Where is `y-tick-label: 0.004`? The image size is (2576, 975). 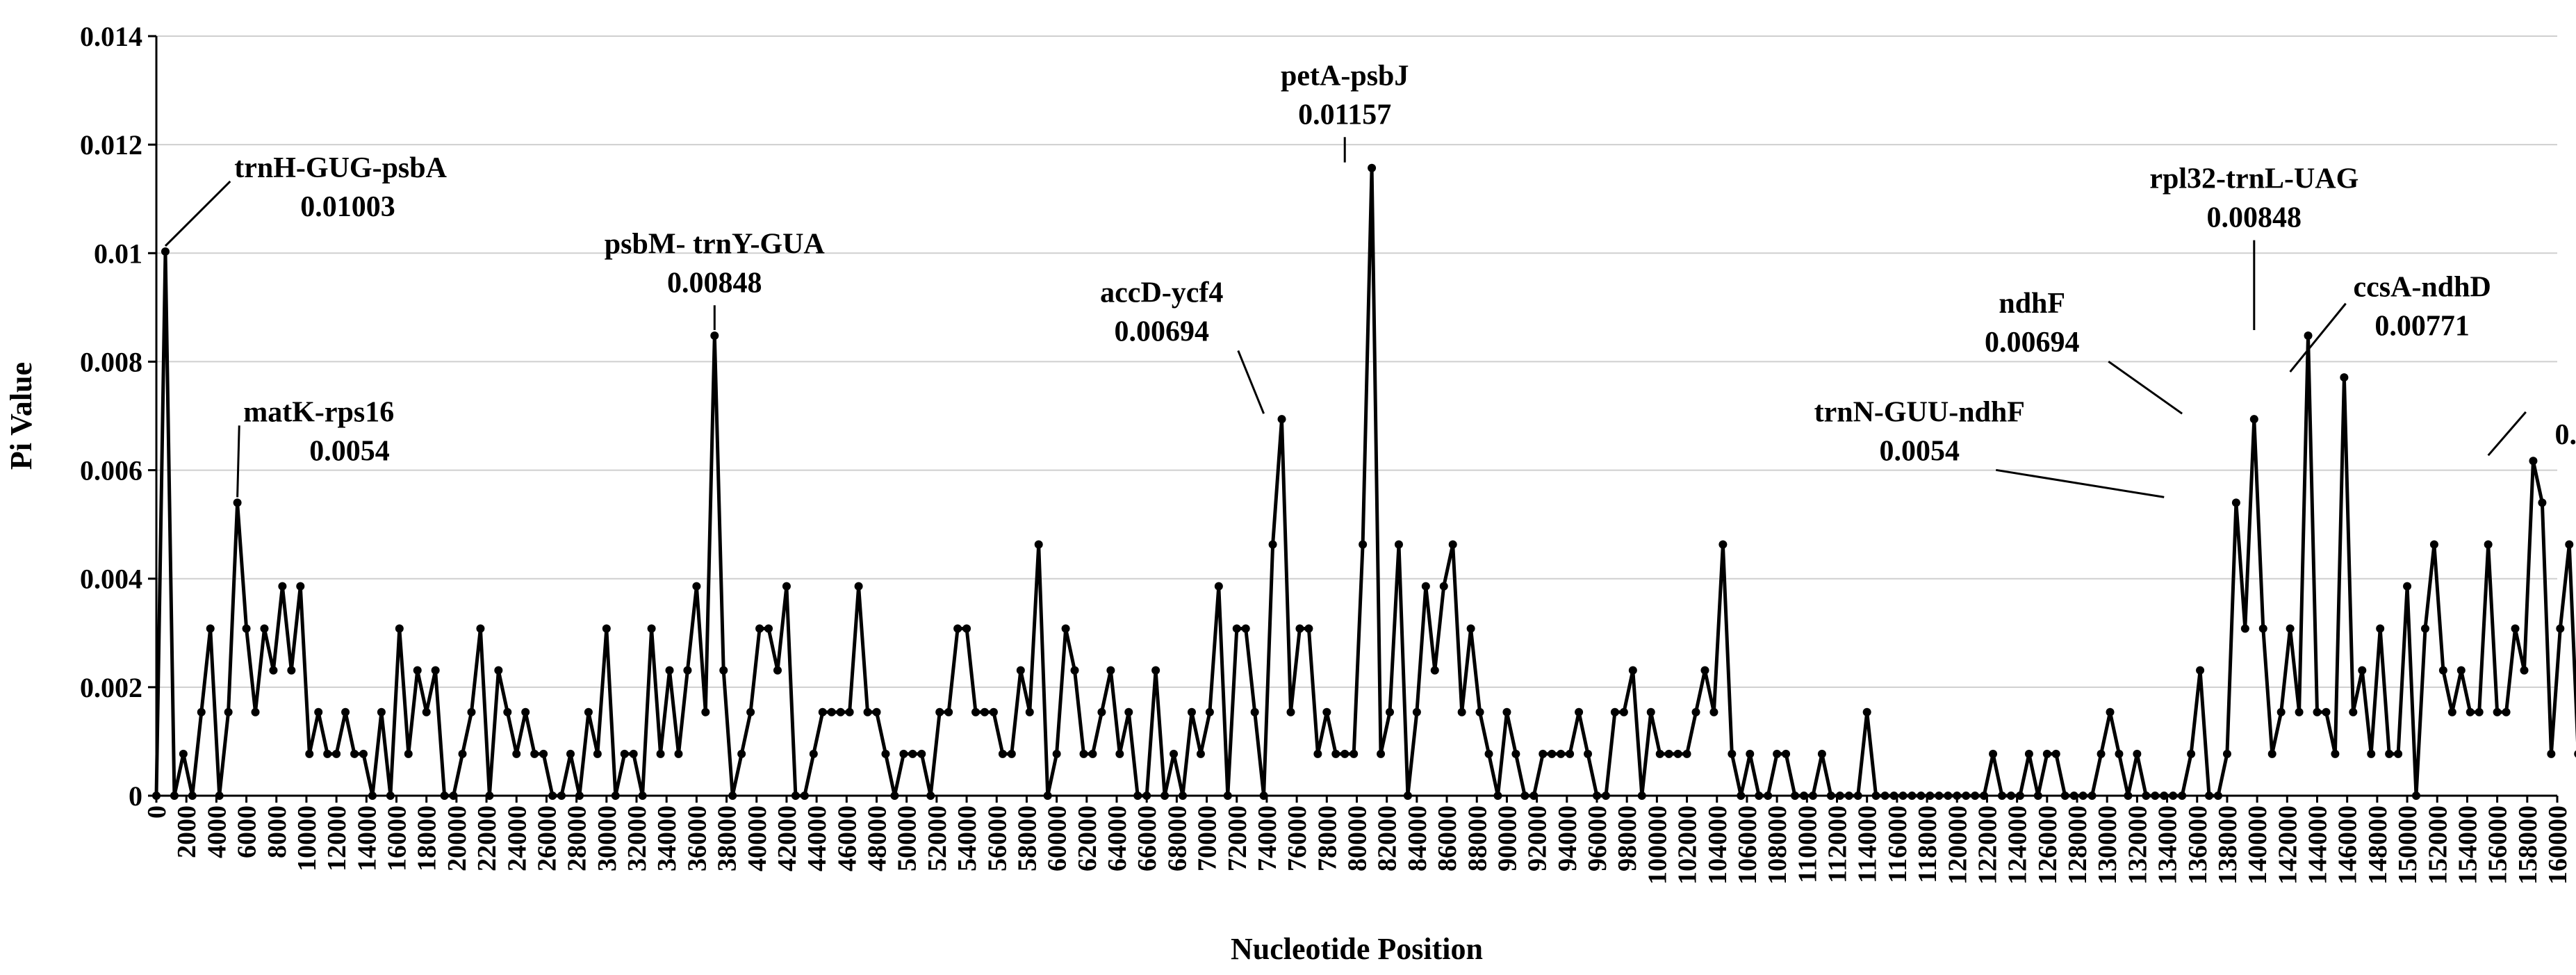
y-tick-label: 0.004 is located at coordinates (111, 579).